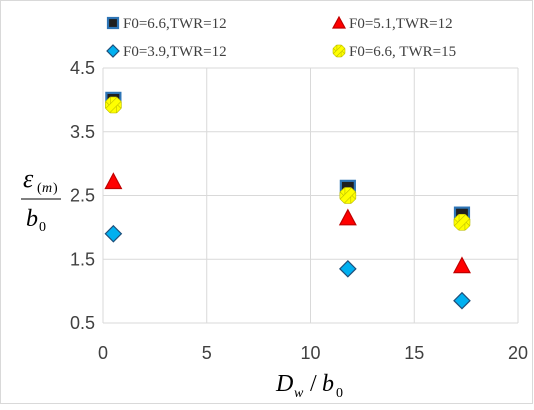 This screenshot has height=410, width=534. I want to click on x-tick-label: 10, so click(310, 353).